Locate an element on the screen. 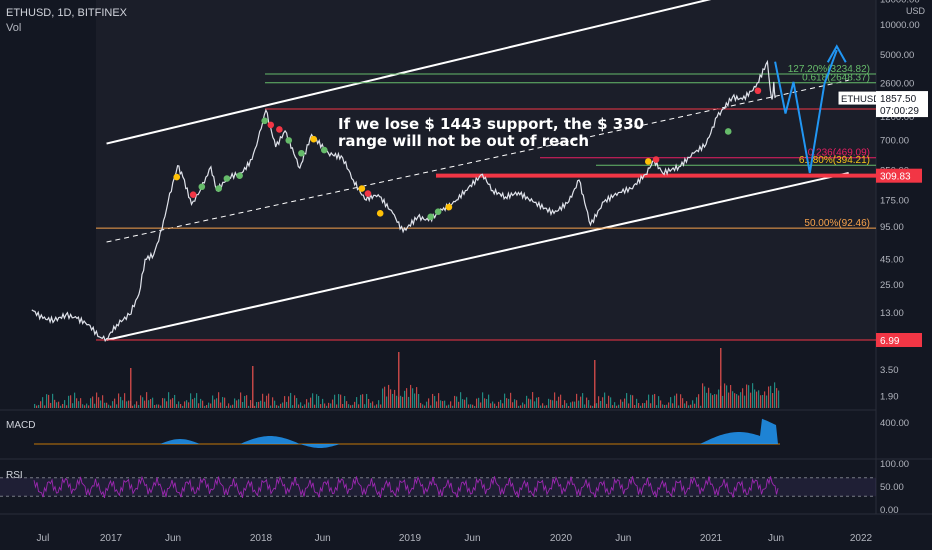 This screenshot has width=932, height=550. time-axis-tick: Jun is located at coordinates (623, 538).